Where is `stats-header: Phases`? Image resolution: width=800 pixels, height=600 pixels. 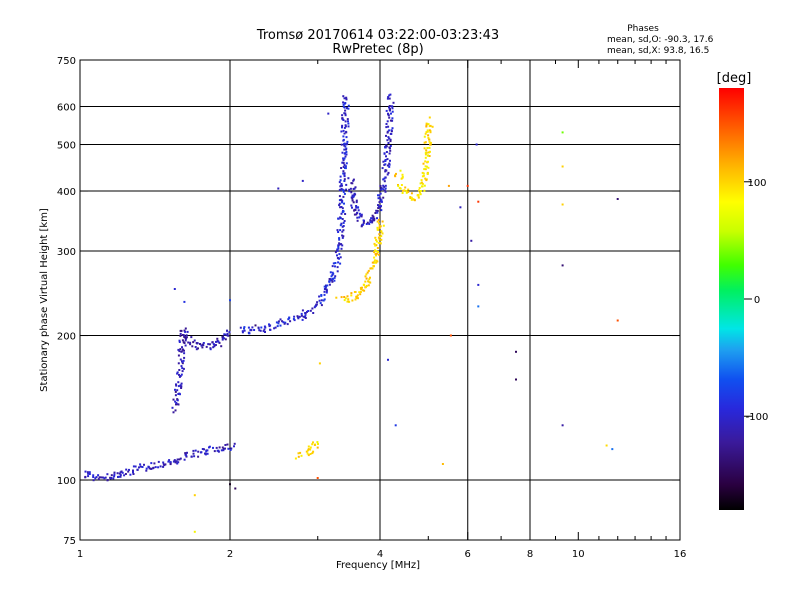
stats-header: Phases is located at coordinates (643, 29).